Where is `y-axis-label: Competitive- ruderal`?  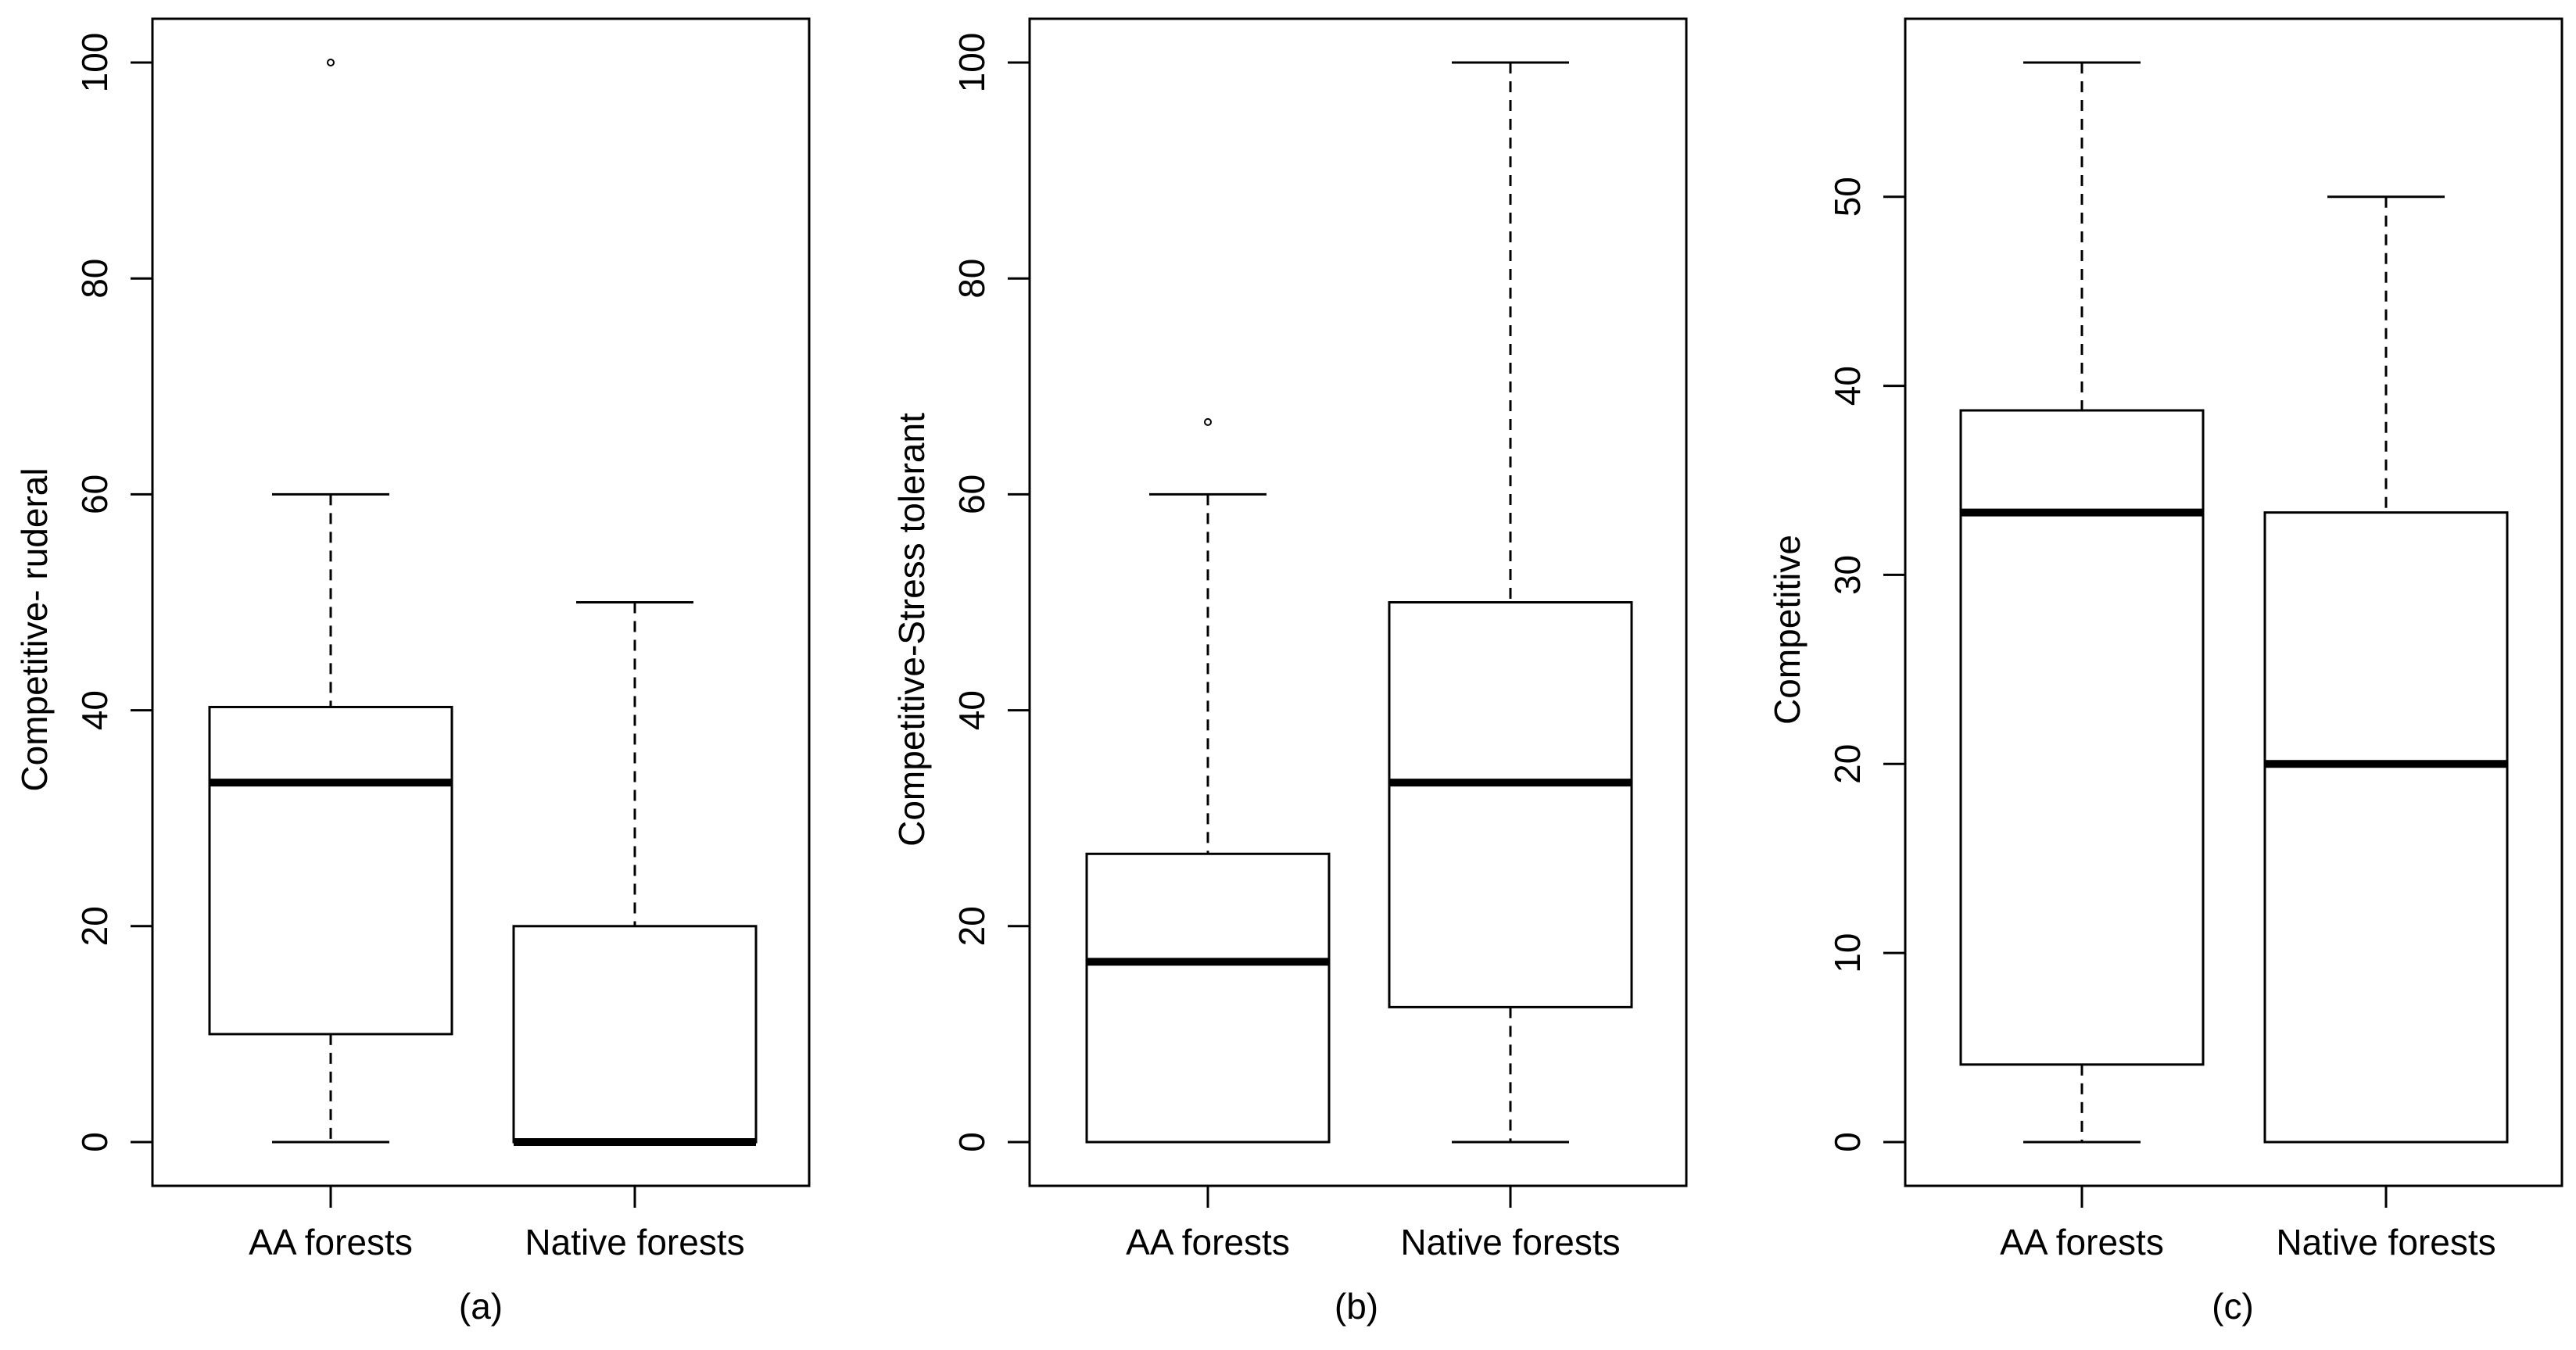 y-axis-label: Competitive- ruderal is located at coordinates (34, 629).